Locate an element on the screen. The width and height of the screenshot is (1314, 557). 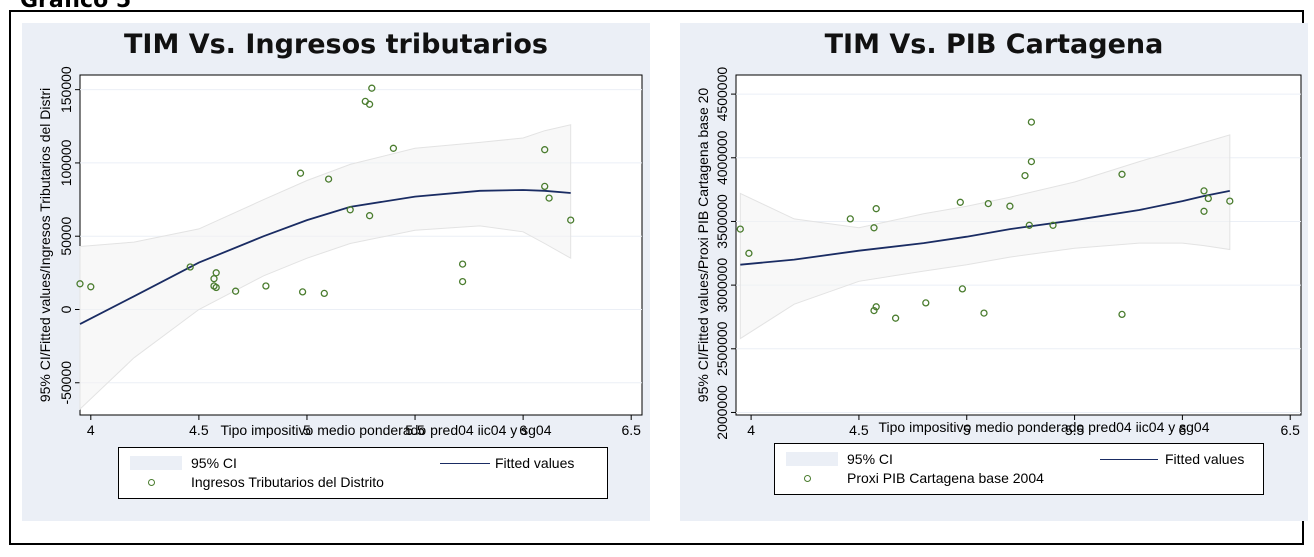
chart-title: TIM Vs. Ingresos tributarios is located at coordinates (335, 44).